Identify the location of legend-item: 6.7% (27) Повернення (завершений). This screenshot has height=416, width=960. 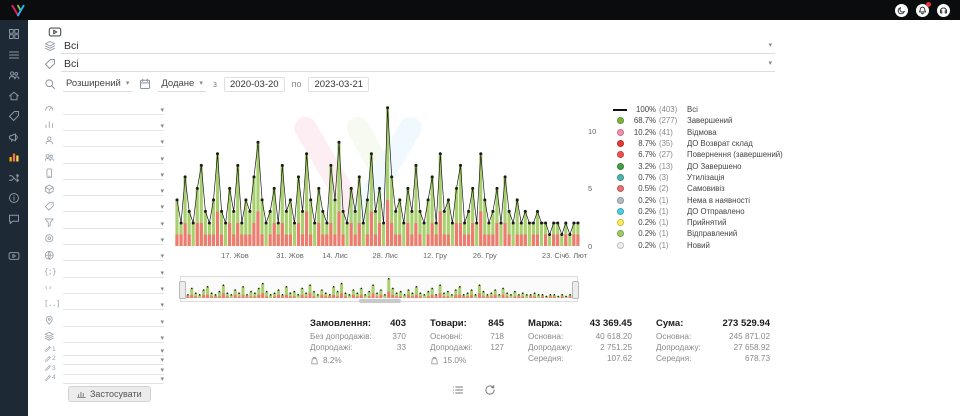
(712, 154).